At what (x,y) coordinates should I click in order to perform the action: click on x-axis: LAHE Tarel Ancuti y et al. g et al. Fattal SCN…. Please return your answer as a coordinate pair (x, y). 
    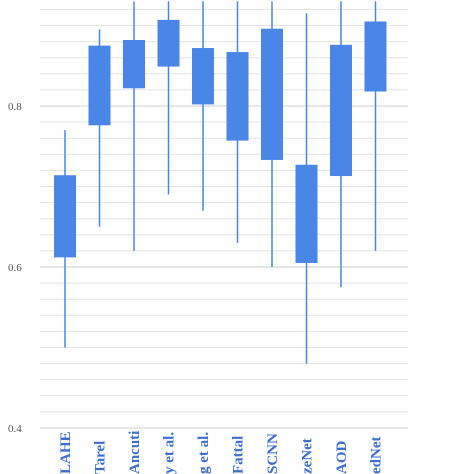
    Looking at the image, I should click on (221, 452).